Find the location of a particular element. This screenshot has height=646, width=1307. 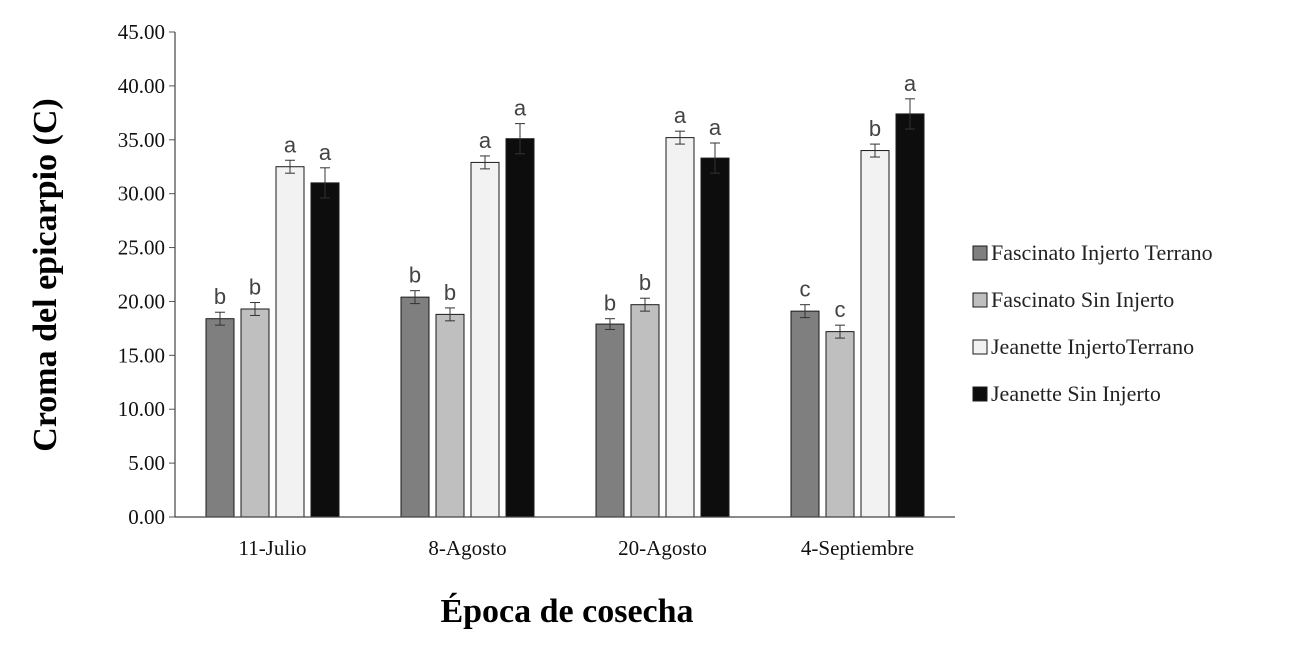

y-tick-label: 35.00 is located at coordinates (141, 140).